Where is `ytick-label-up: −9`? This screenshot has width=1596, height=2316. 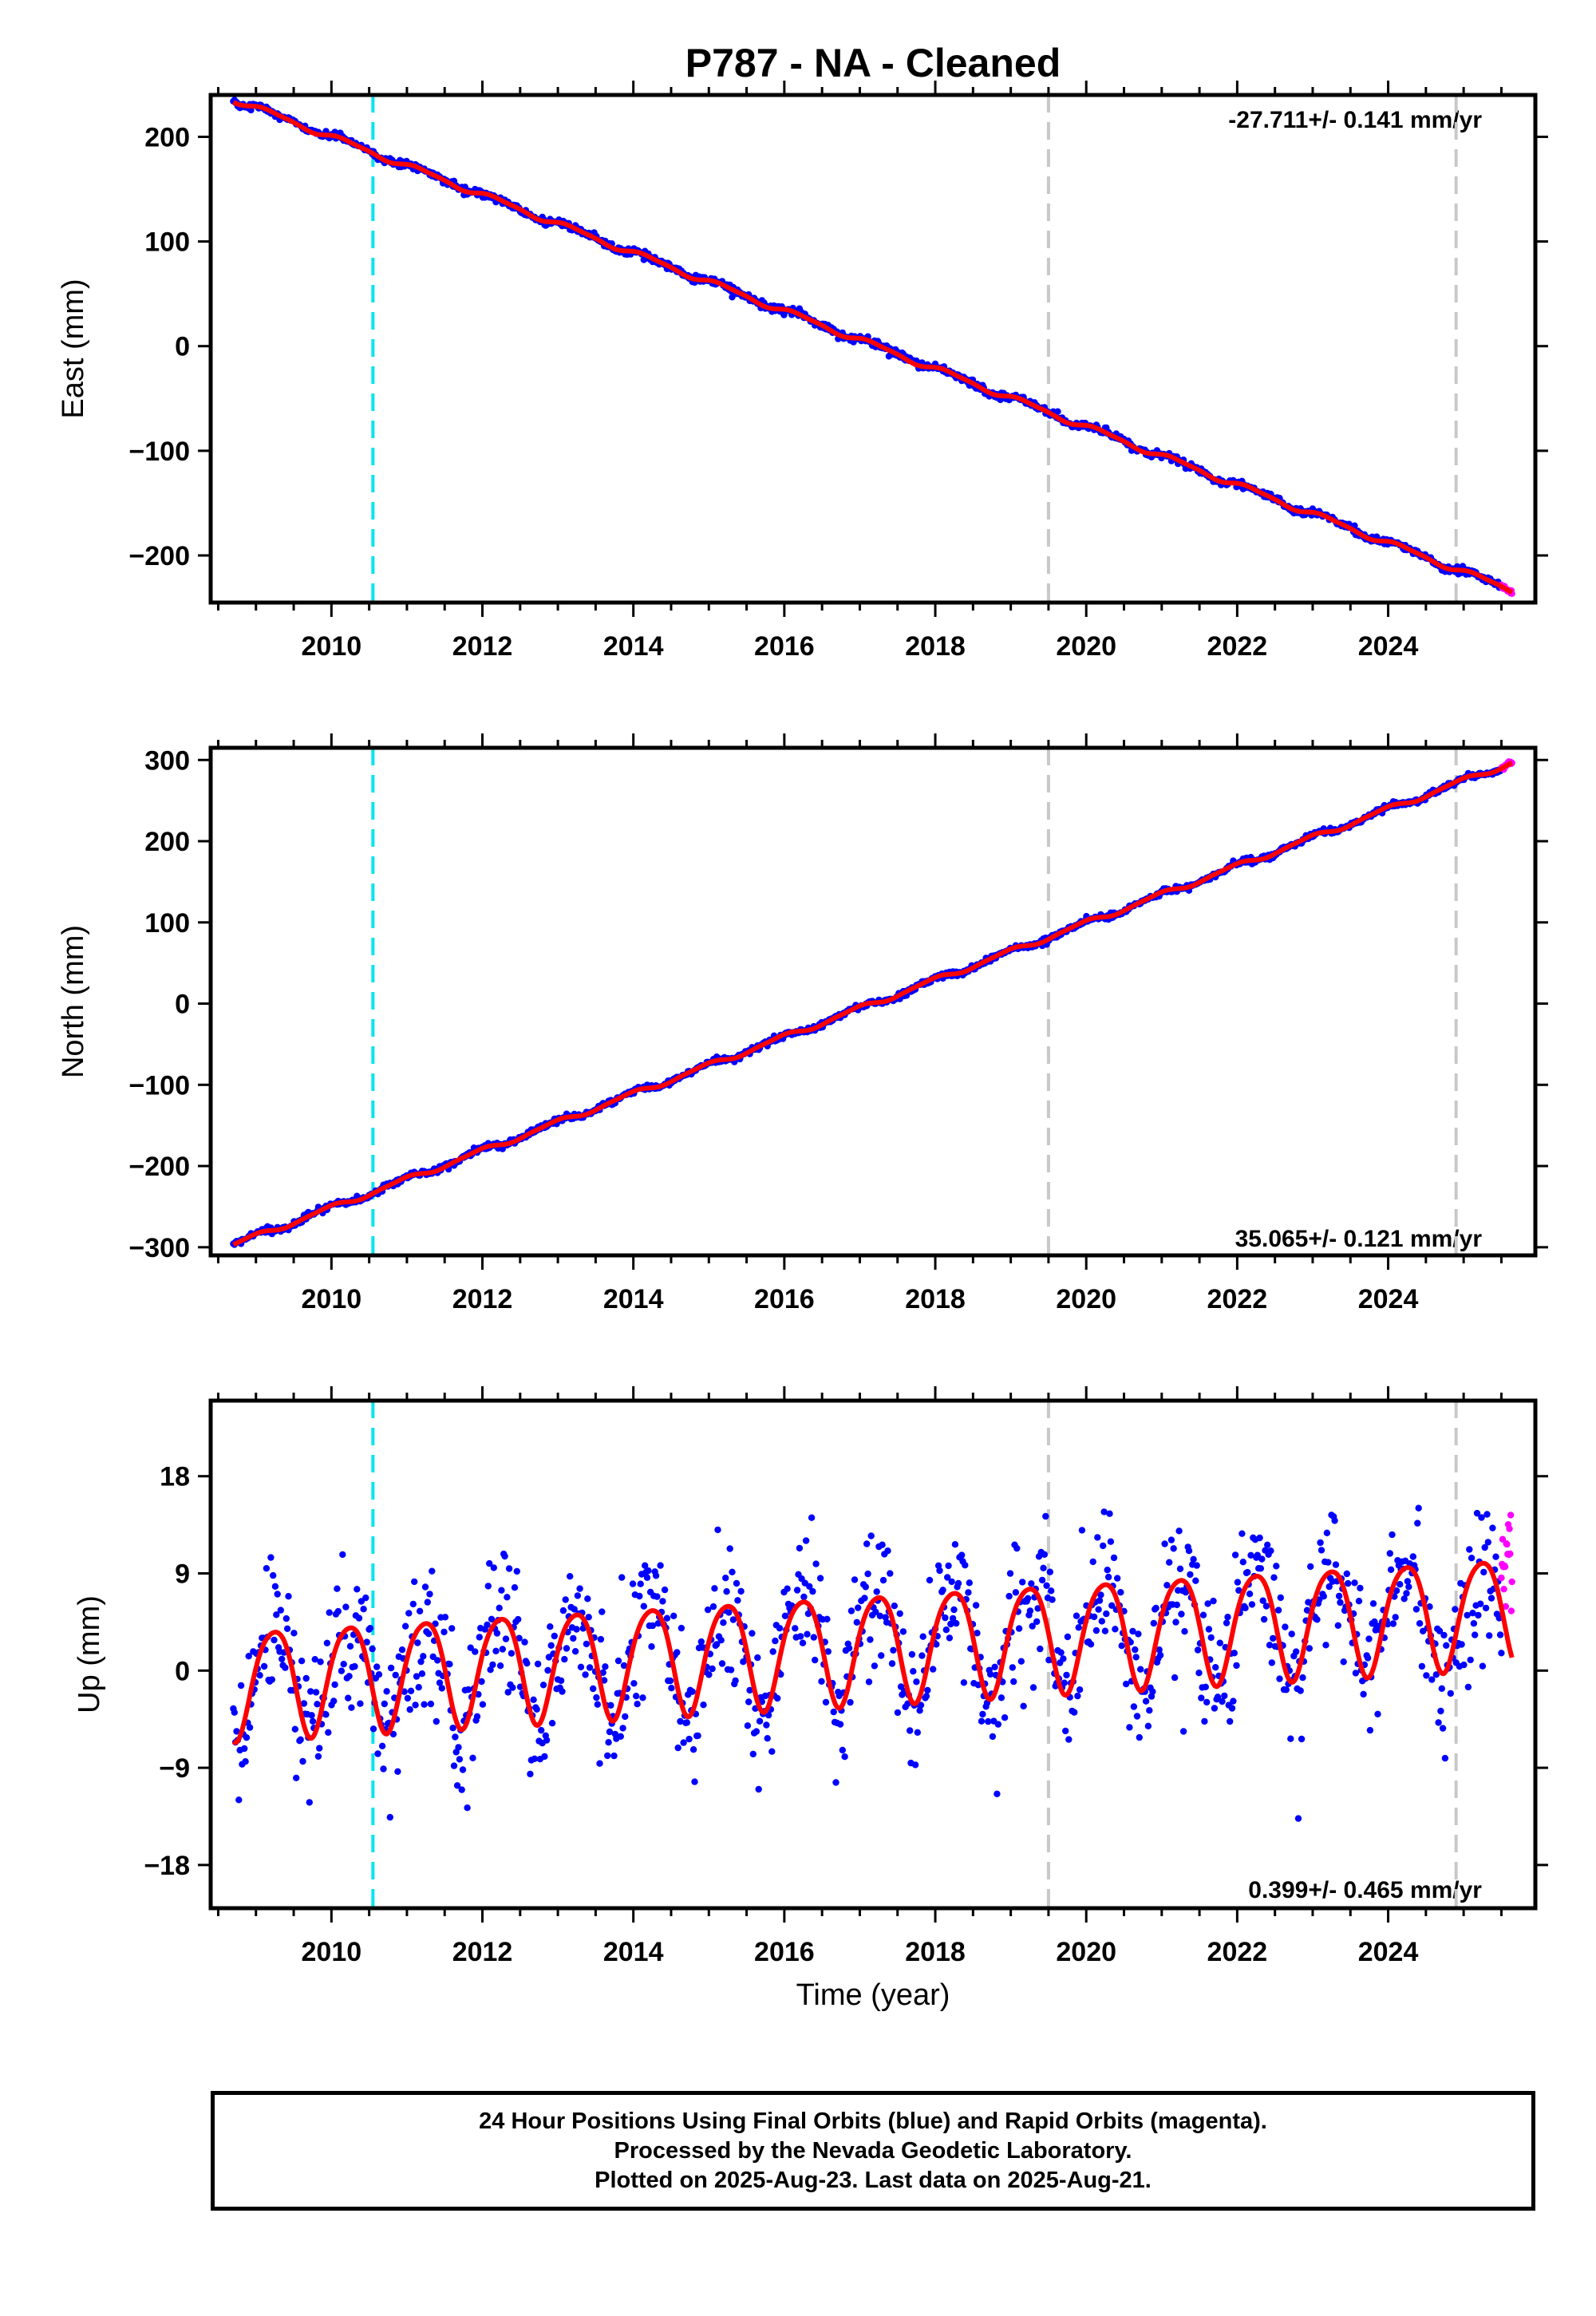
ytick-label-up: −9 is located at coordinates (174, 1768).